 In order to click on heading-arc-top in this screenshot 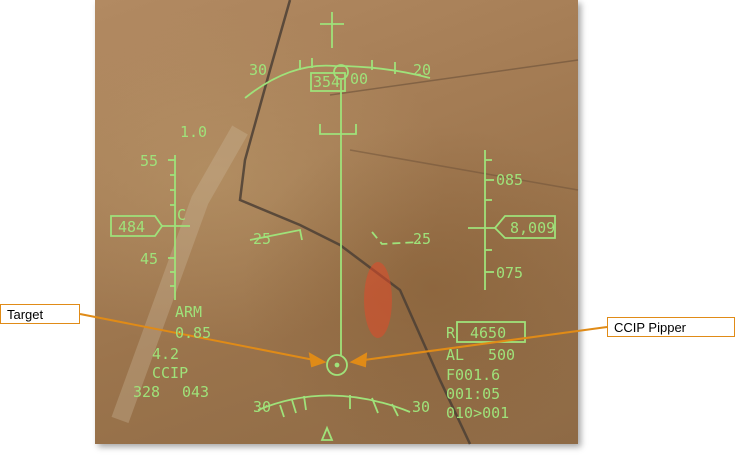, I will do `click(337, 81)`.